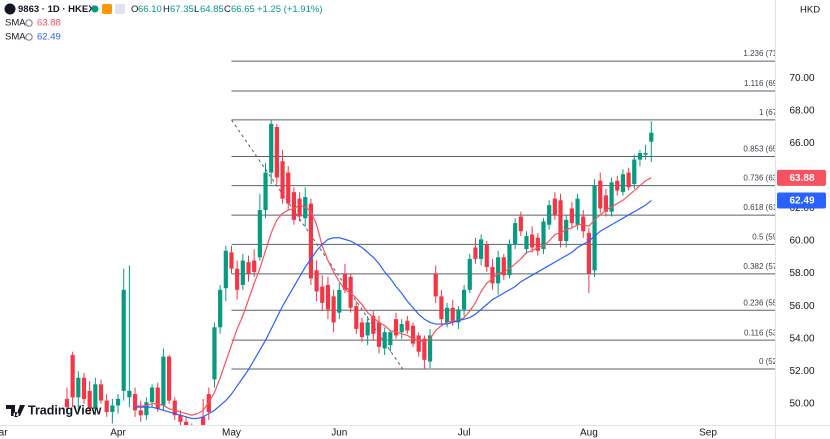 This screenshot has width=830, height=439. Describe the element at coordinates (801, 241) in the screenshot. I see `y-tick-label: 60.00` at that location.